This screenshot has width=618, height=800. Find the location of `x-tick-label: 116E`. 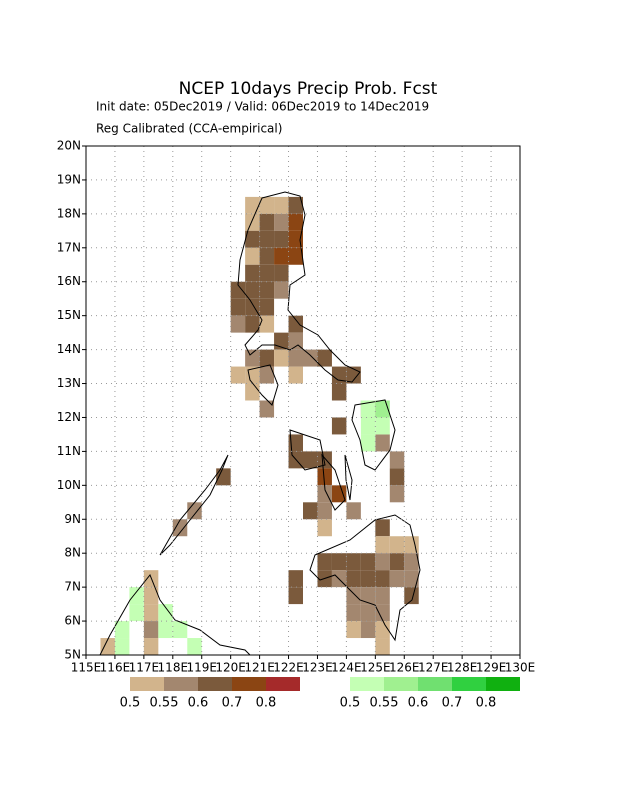

x-tick-label: 116E is located at coordinates (115, 668).